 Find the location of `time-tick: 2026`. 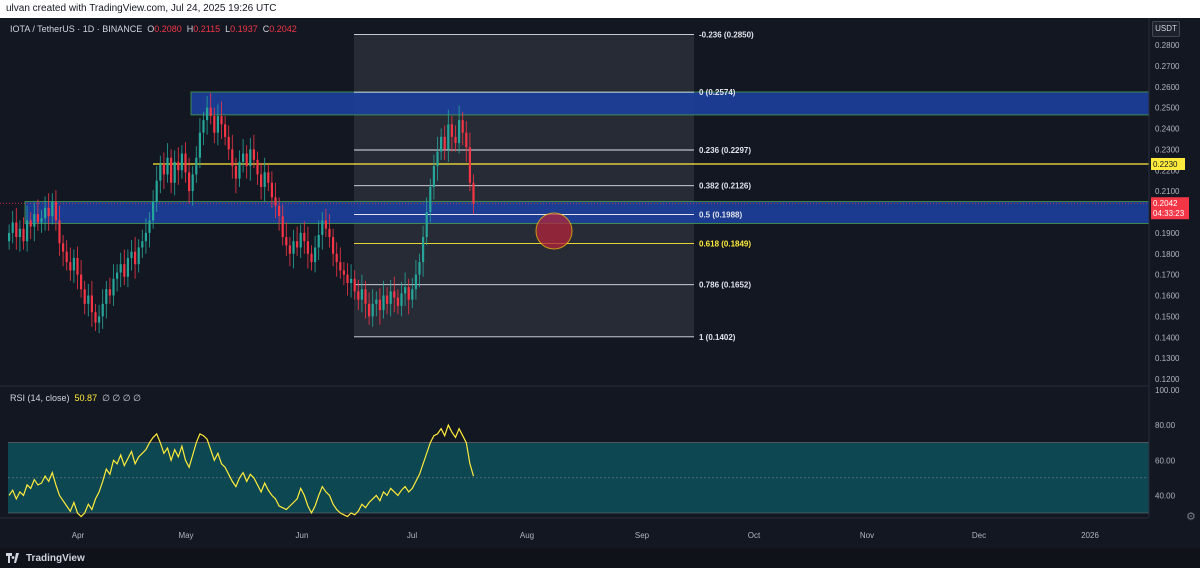

time-tick: 2026 is located at coordinates (1090, 535).